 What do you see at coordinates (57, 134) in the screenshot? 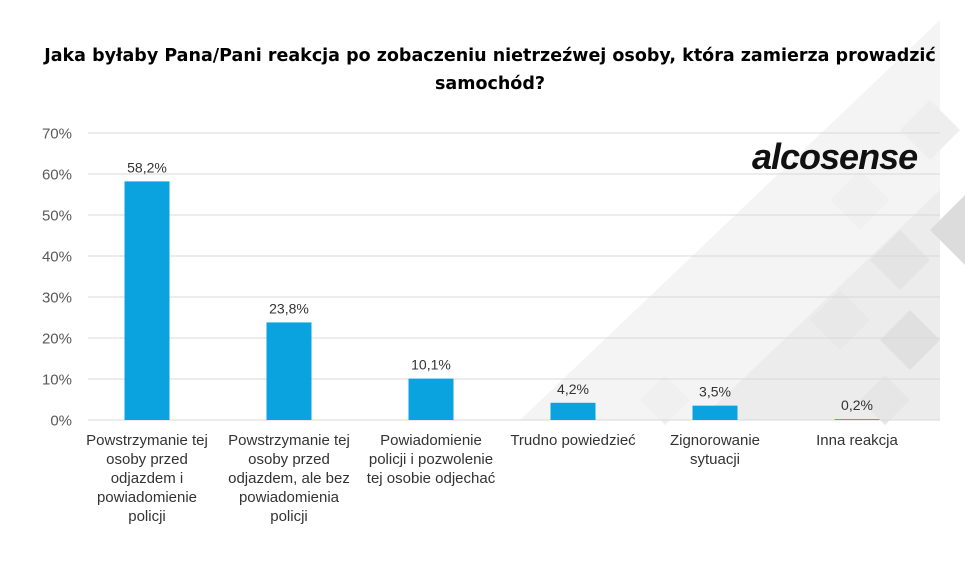
I see `y-tick-label: 70%` at bounding box center [57, 134].